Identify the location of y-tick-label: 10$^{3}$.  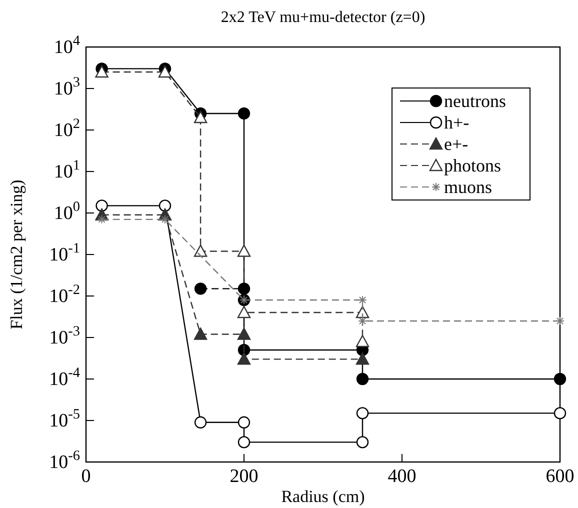
(67, 87).